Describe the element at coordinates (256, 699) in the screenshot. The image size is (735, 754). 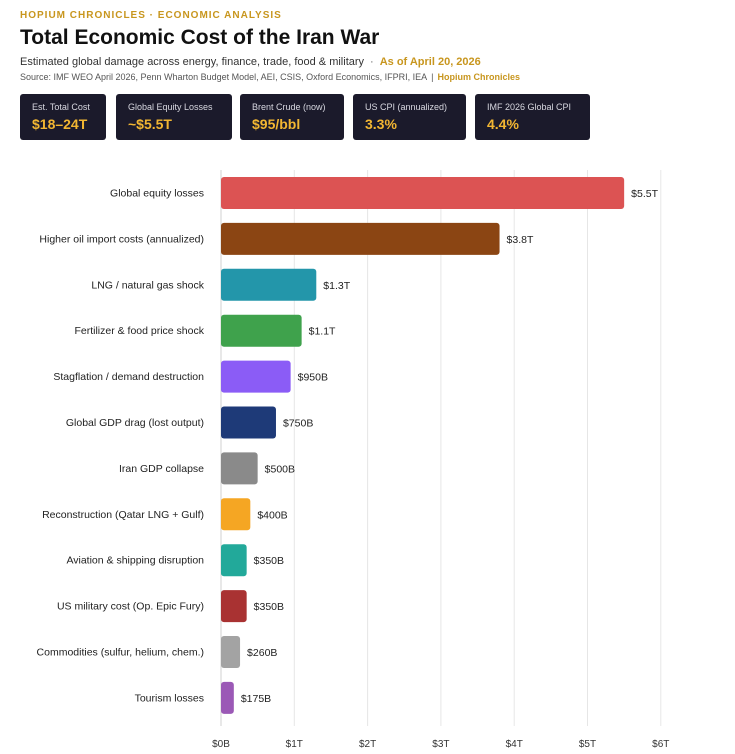
I see `data-label: $175B` at that location.